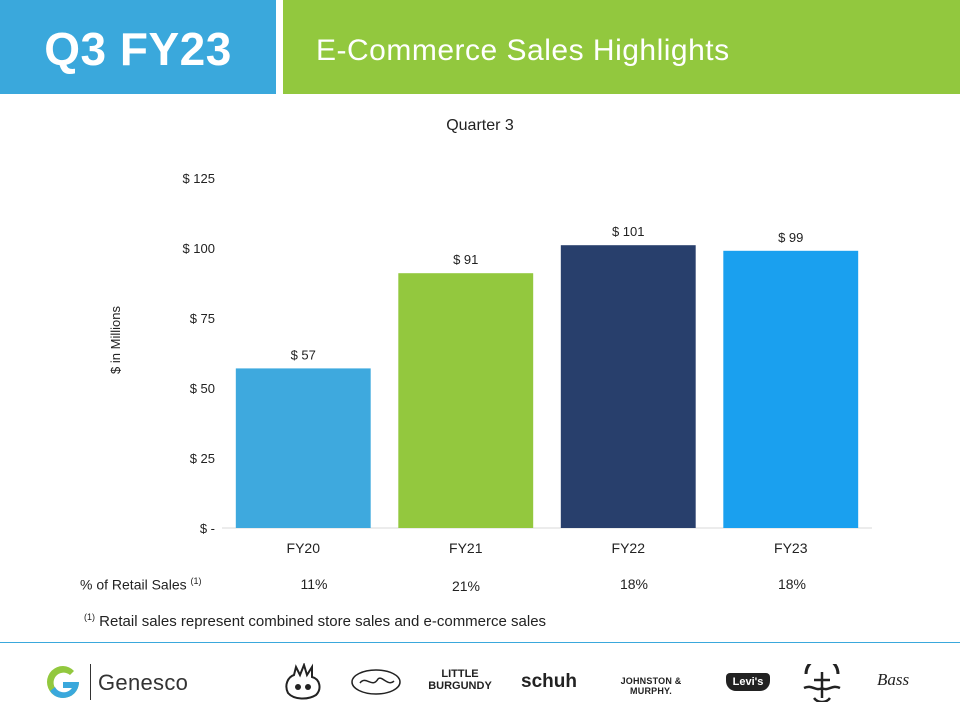  What do you see at coordinates (465, 259) in the screenshot?
I see `bar-value-label: $ 91` at bounding box center [465, 259].